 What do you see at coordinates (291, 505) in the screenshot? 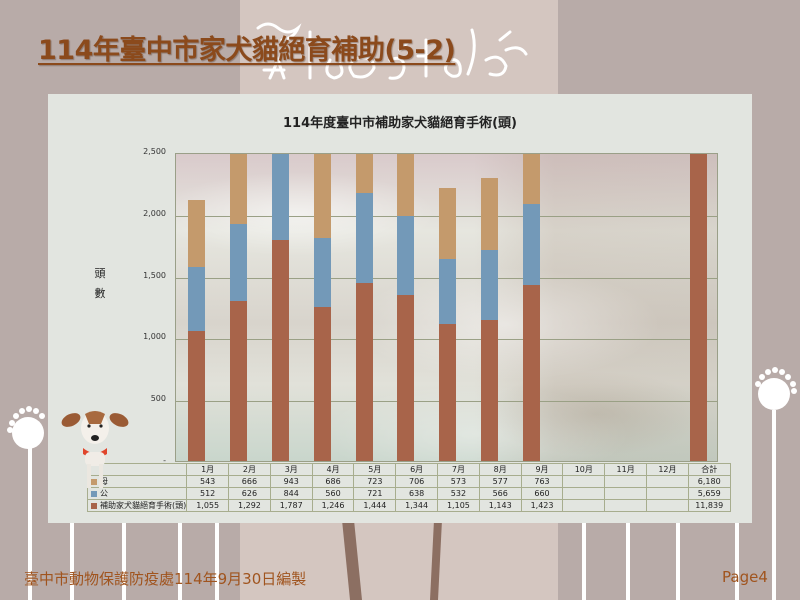
I see `table-cell: 1,787` at bounding box center [291, 505].